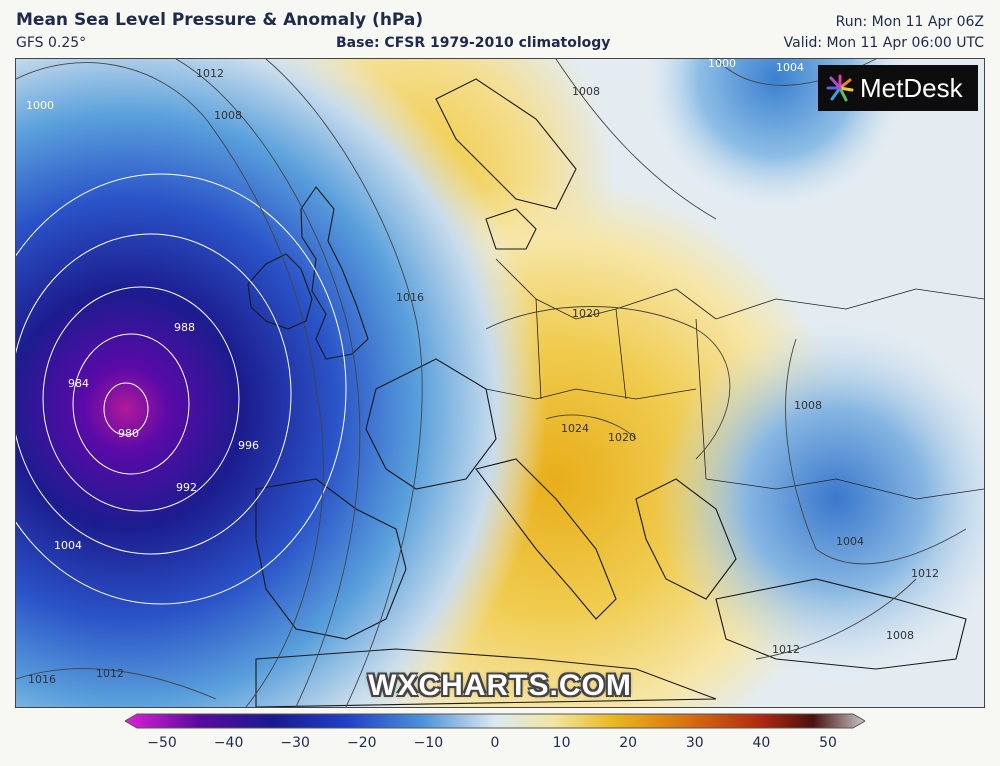  I want to click on isobar-1008-north, so click(636, 139).